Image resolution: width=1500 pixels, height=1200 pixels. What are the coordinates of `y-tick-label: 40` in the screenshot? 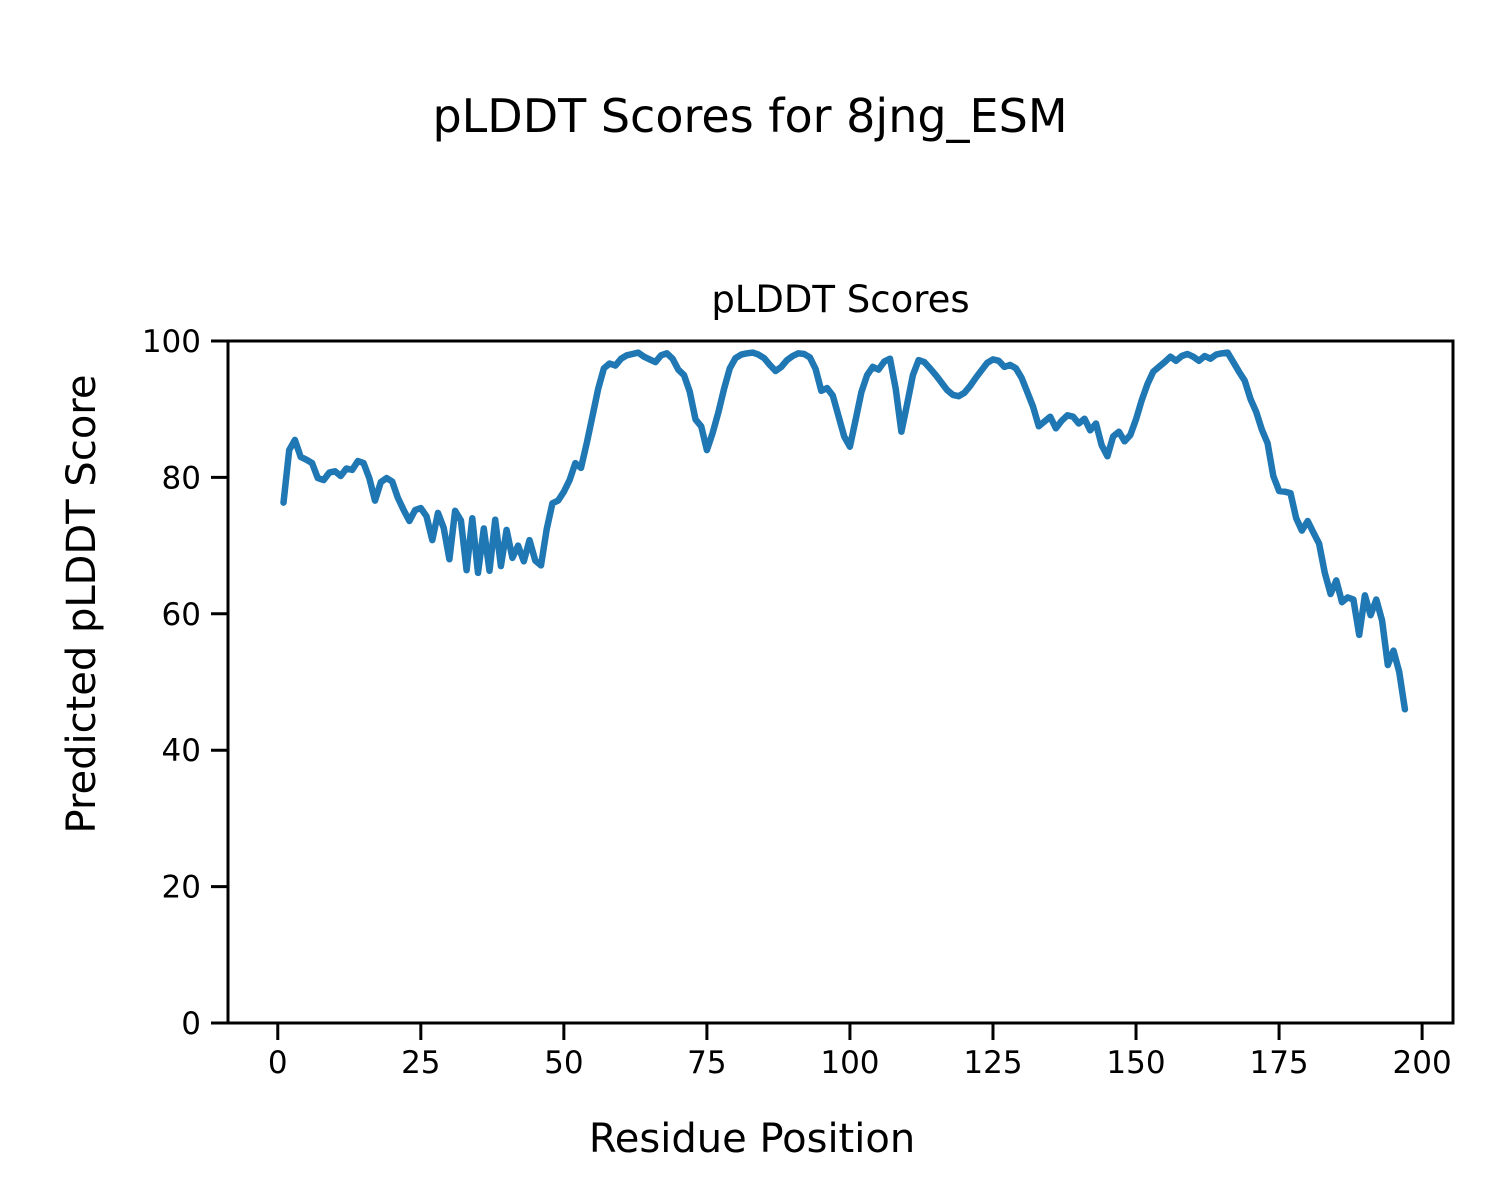 It's located at (181, 751).